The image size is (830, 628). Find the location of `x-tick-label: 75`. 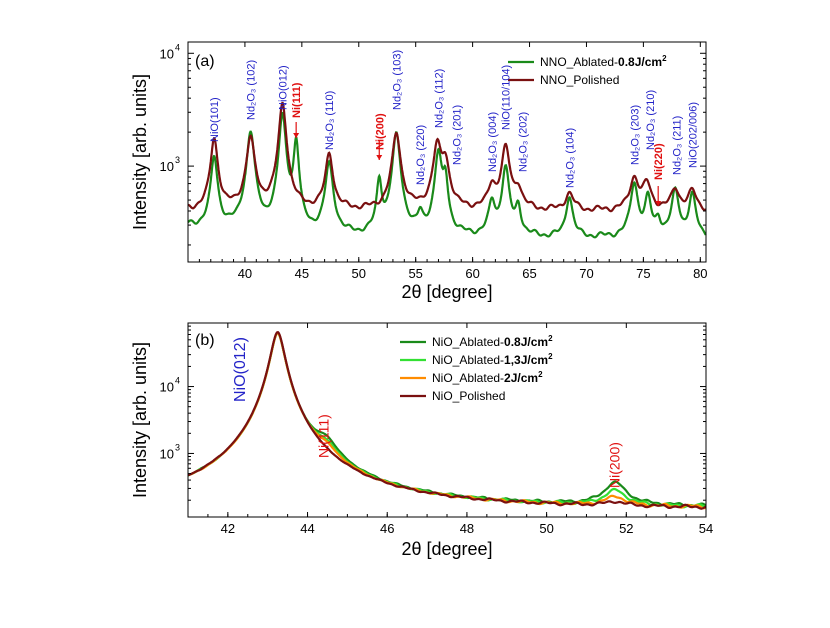

x-tick-label: 75 is located at coordinates (643, 273).